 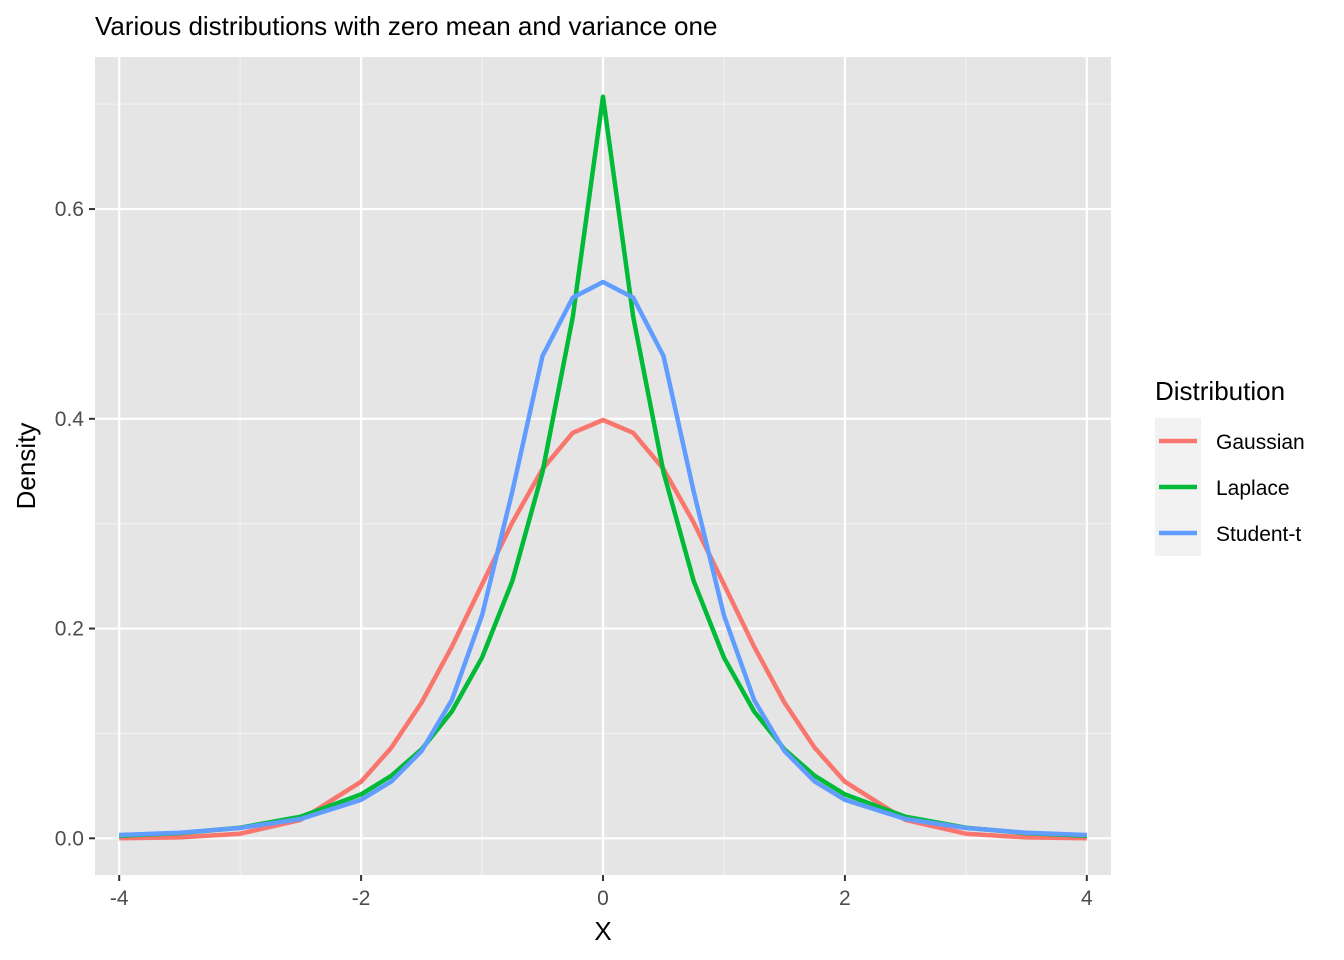 What do you see at coordinates (69, 209) in the screenshot?
I see `y-tick-label: 0.6` at bounding box center [69, 209].